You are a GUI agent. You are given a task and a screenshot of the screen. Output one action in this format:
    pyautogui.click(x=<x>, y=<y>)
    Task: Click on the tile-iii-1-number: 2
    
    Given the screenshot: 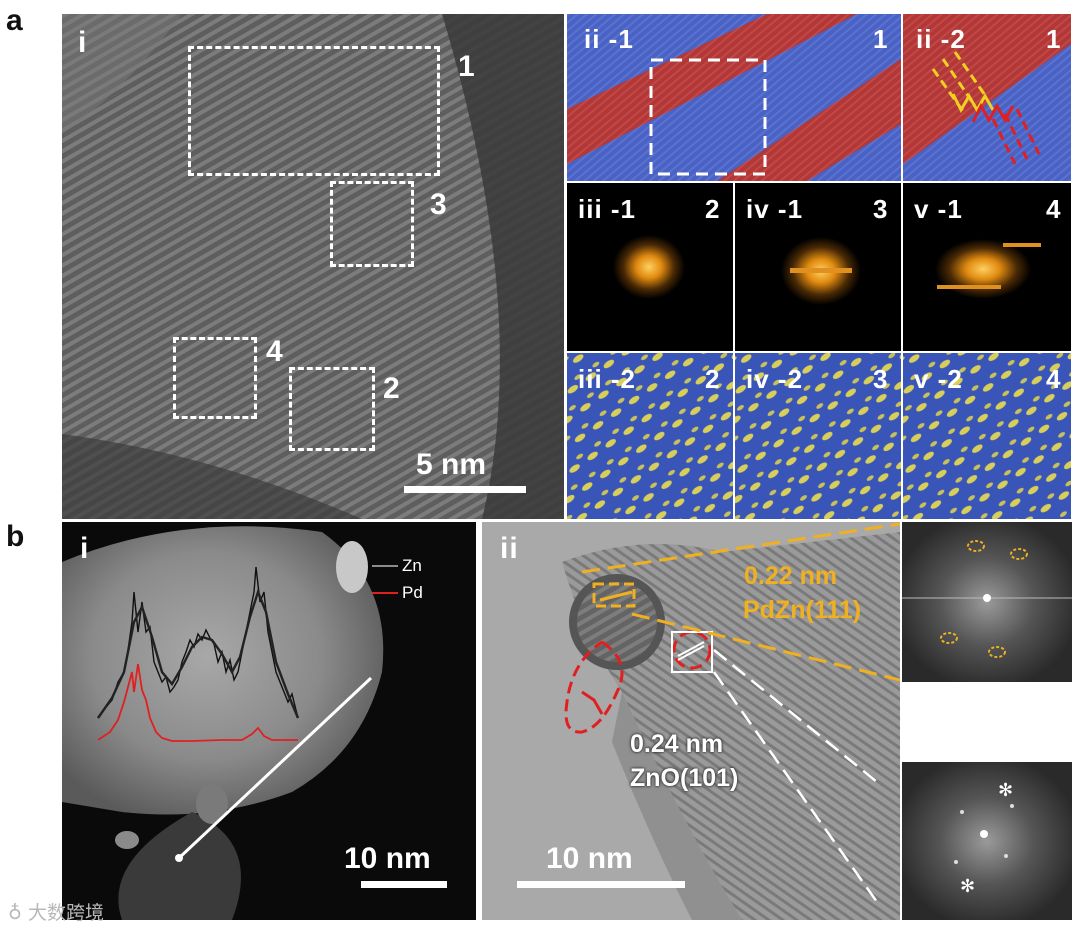 What is the action you would take?
    pyautogui.click(x=712, y=209)
    